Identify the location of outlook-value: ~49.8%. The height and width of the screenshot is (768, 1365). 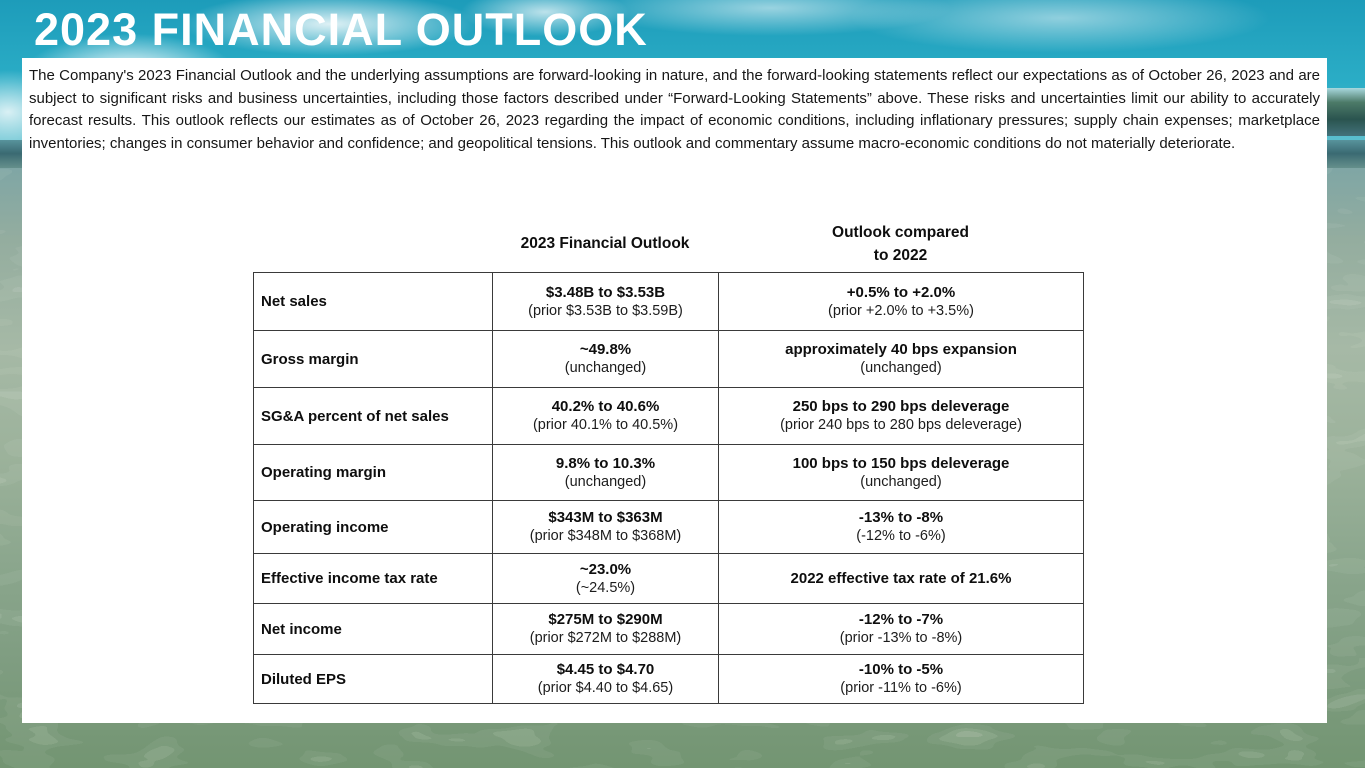
(605, 349).